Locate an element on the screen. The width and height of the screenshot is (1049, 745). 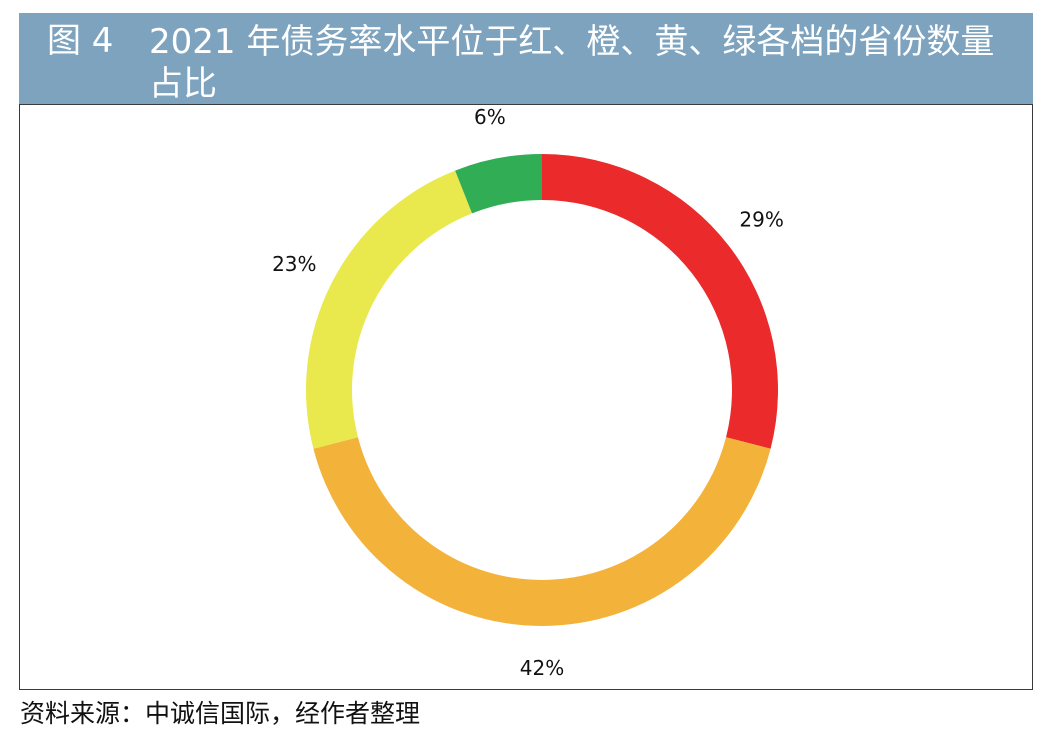
slice-label-29: 29% is located at coordinates (761, 220).